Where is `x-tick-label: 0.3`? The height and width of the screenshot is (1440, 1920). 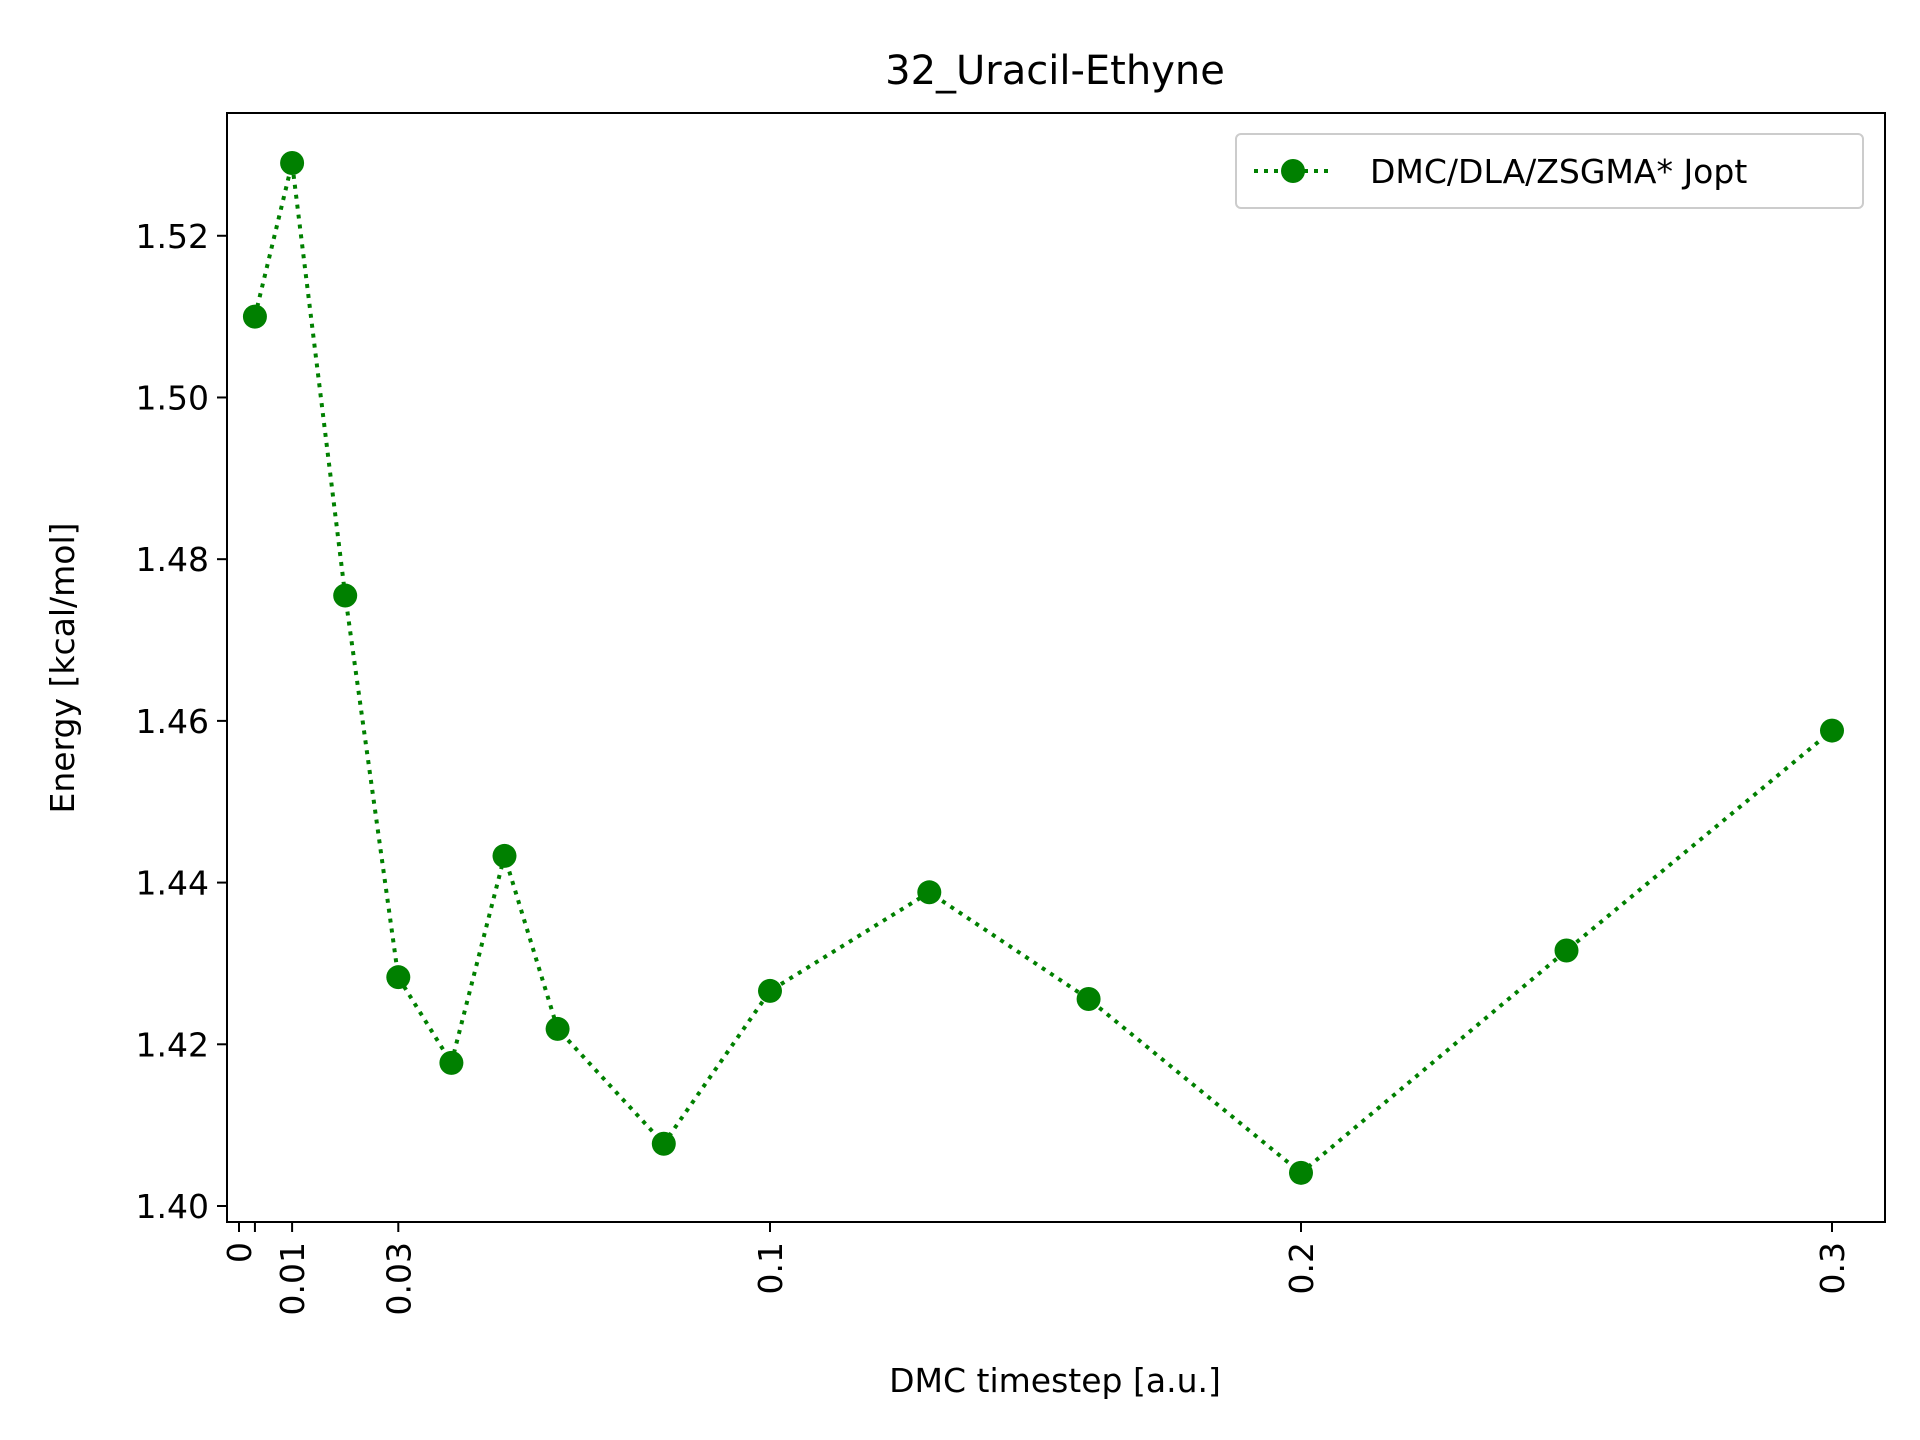
x-tick-label: 0.3 is located at coordinates (1832, 1268).